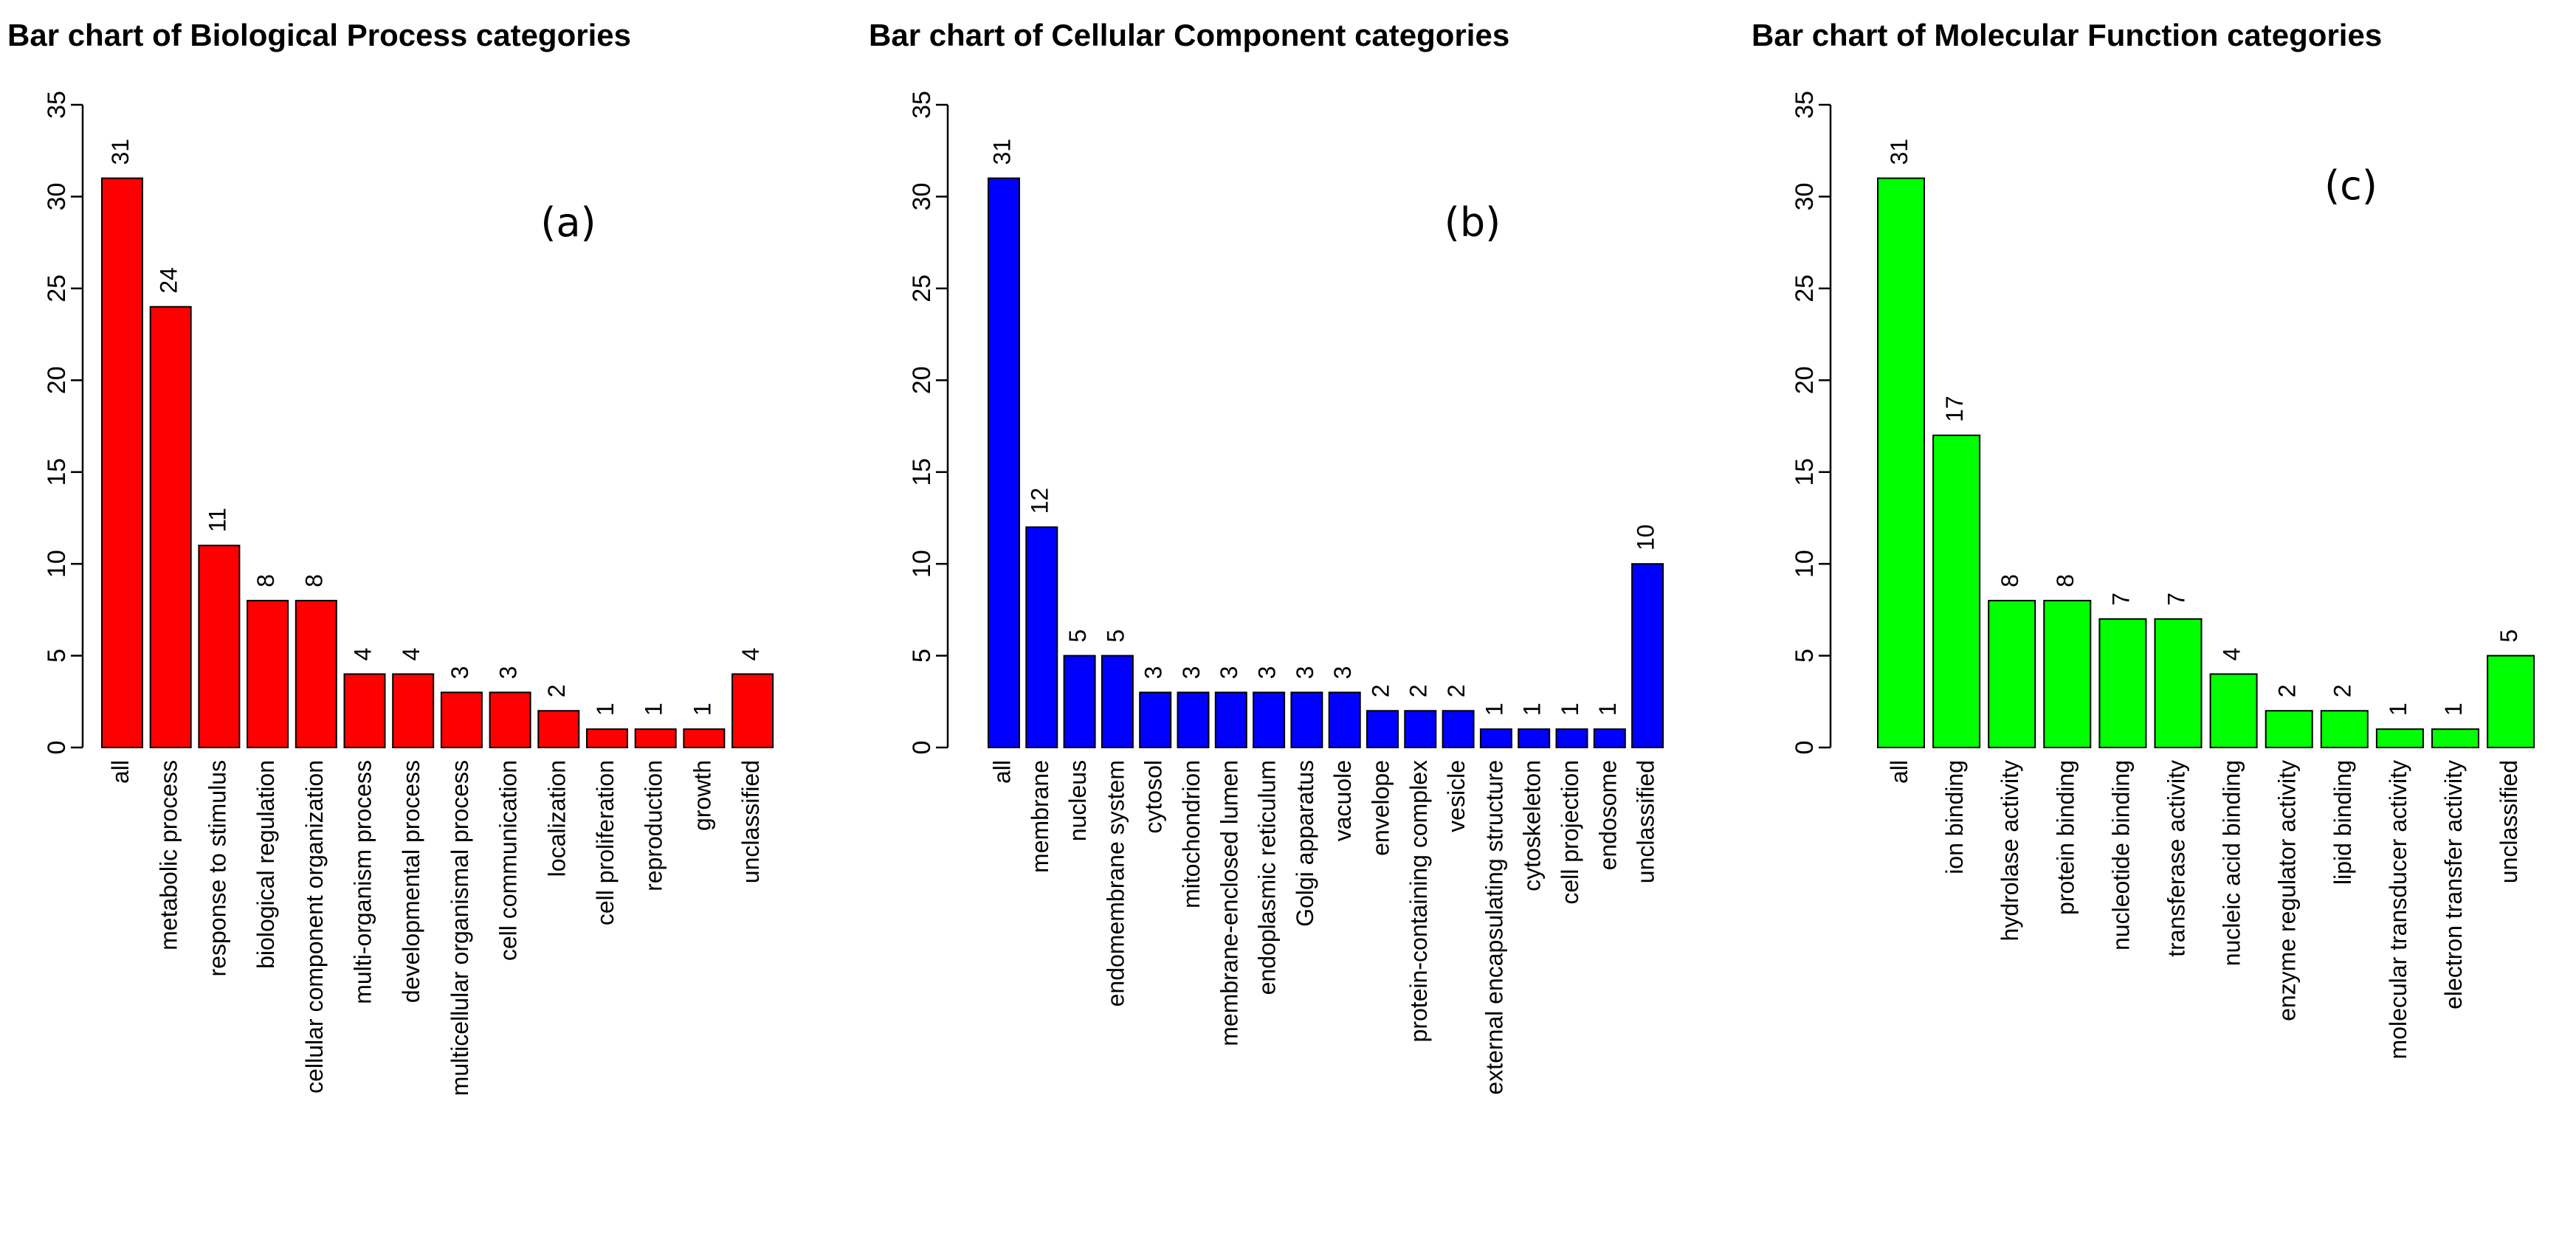 The width and height of the screenshot is (2576, 1236). Describe the element at coordinates (1533, 826) in the screenshot. I see `category-label: cytoskeleton` at that location.